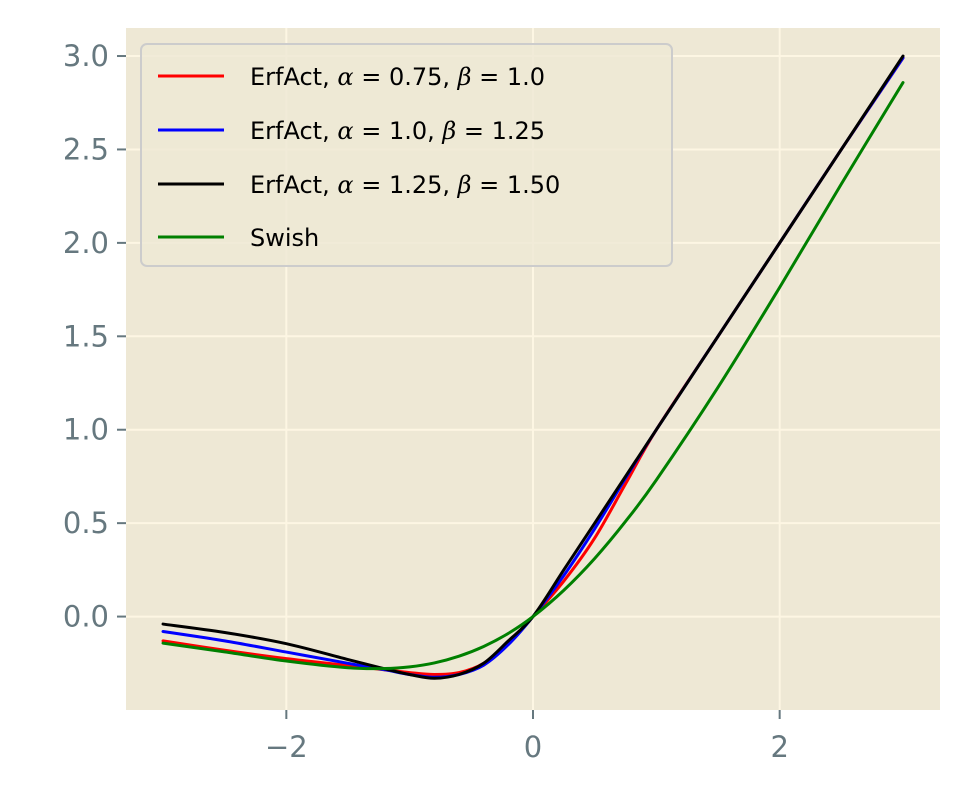 This screenshot has height=810, width=969. Describe the element at coordinates (779, 747) in the screenshot. I see `x-tick-label: 2` at that location.